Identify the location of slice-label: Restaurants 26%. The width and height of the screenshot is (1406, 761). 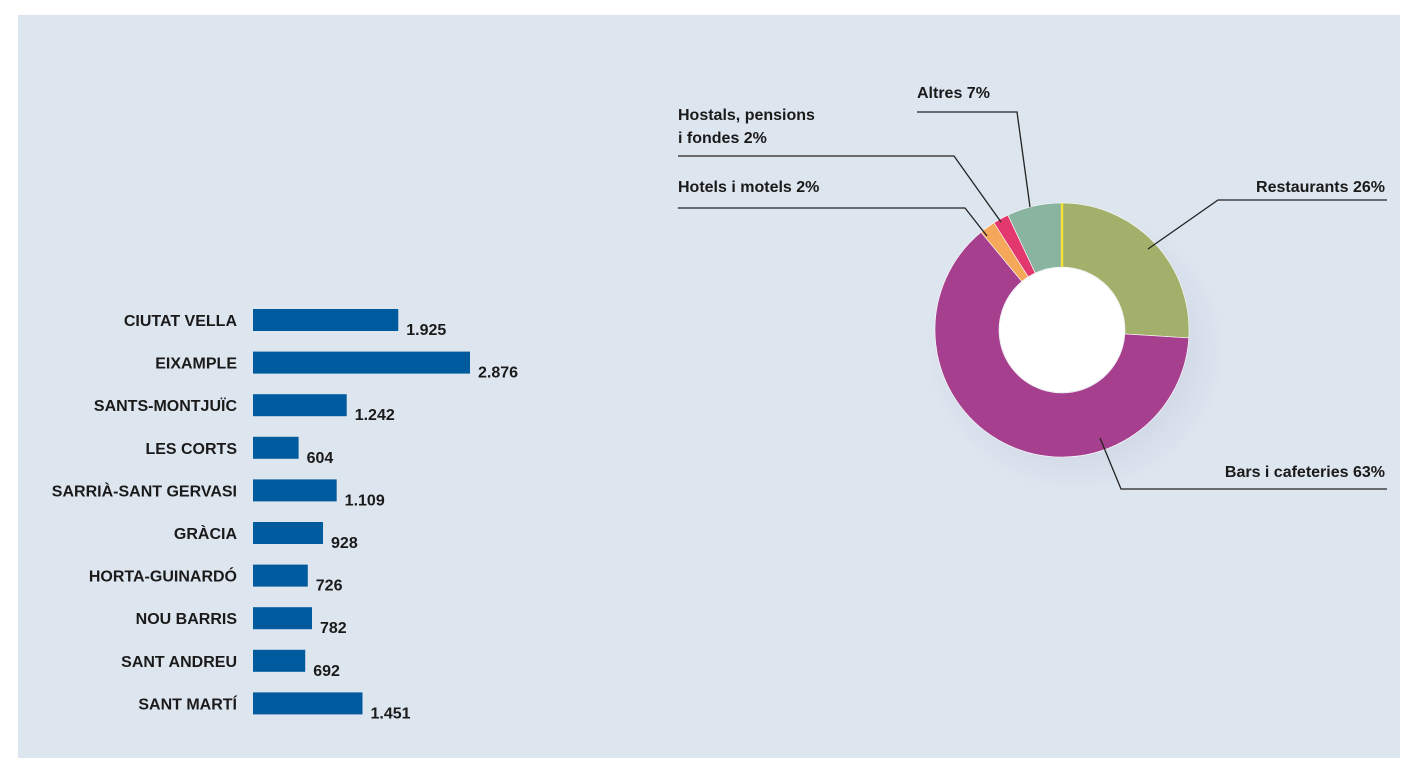
(1320, 187).